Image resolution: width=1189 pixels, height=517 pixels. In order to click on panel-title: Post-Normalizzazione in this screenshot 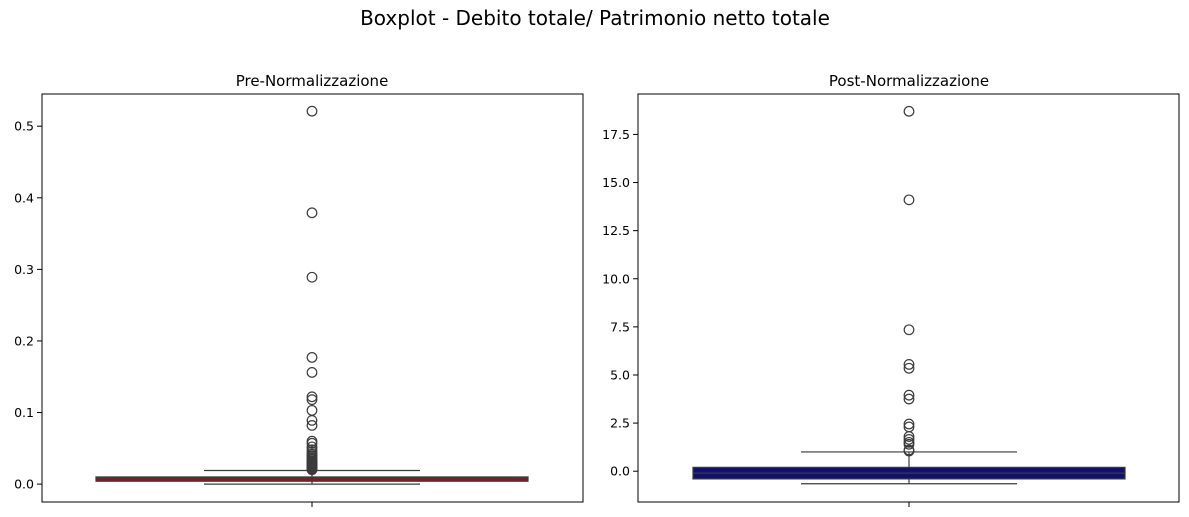, I will do `click(909, 81)`.